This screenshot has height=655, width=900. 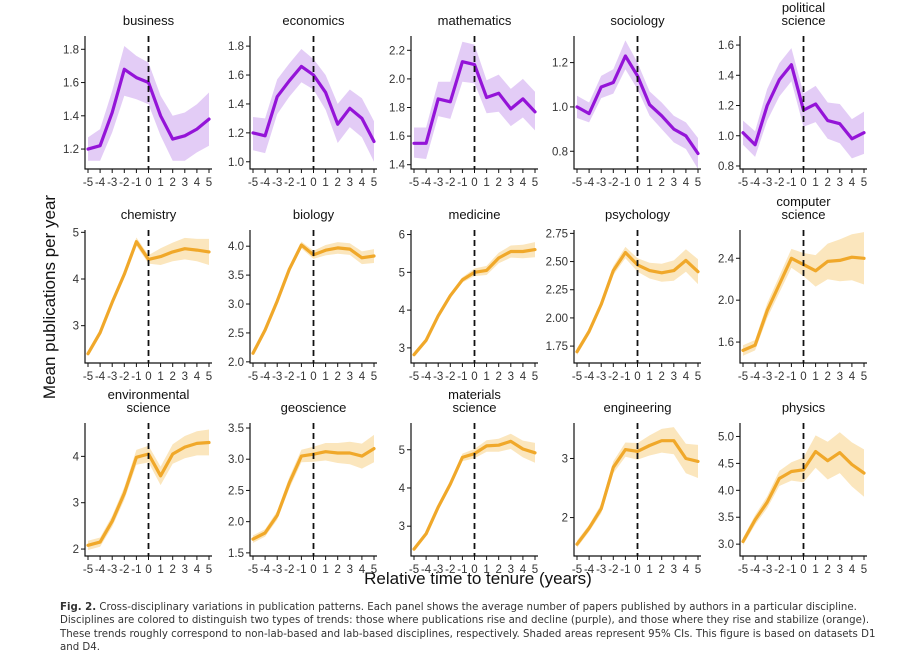 What do you see at coordinates (626, 101) in the screenshot?
I see `panel-sociology: sociology 0.8 1.0 1.2 -5 -4 -3 -2 -1 0 1 2 3 4 5` at bounding box center [626, 101].